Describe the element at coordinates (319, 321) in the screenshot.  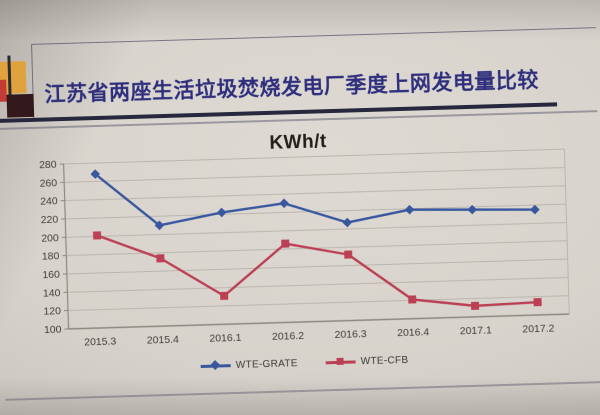
I see `x-axis-line` at that location.